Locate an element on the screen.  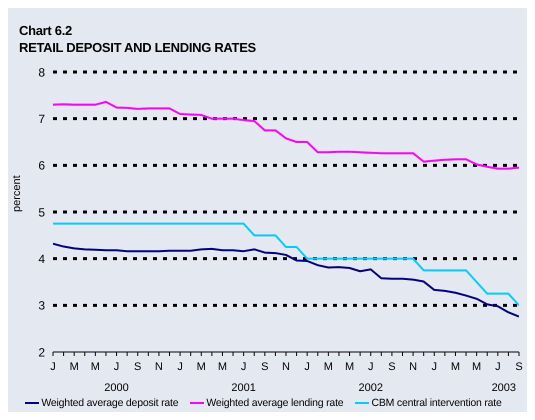
y-tick-label: 6 is located at coordinates (42, 165).